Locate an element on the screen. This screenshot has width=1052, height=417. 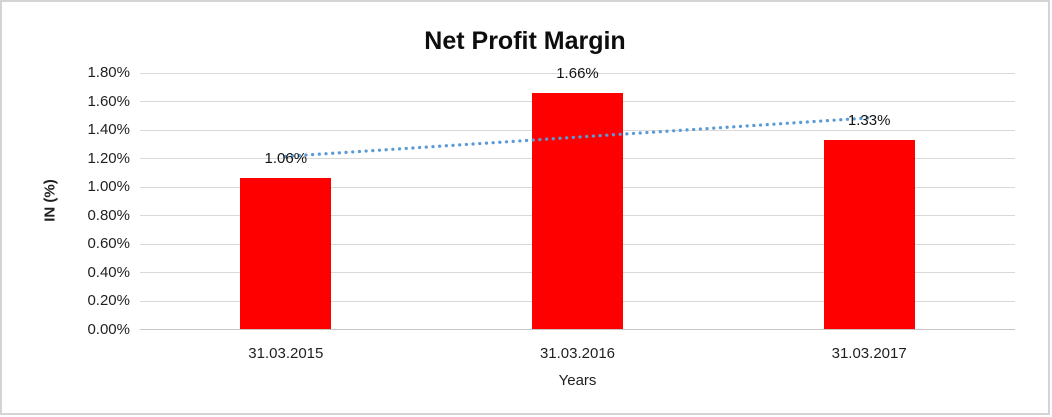
y-tick-label: 1.00% is located at coordinates (108, 186).